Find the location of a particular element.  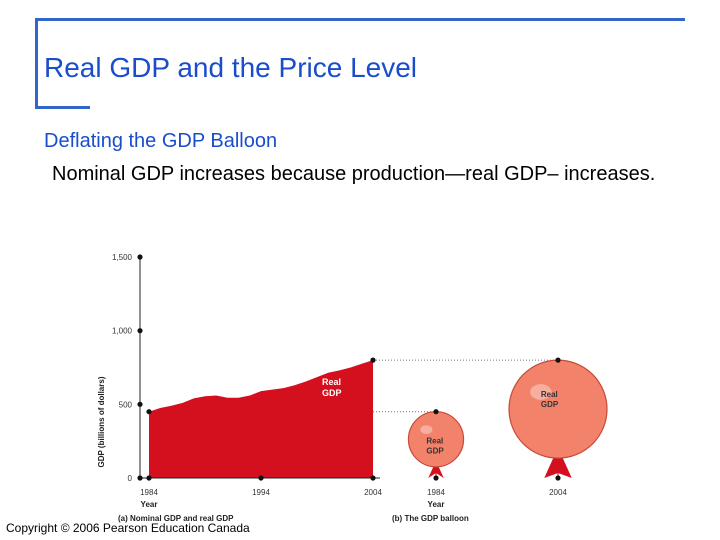

y-tick-label: 1,000 is located at coordinates (122, 331).